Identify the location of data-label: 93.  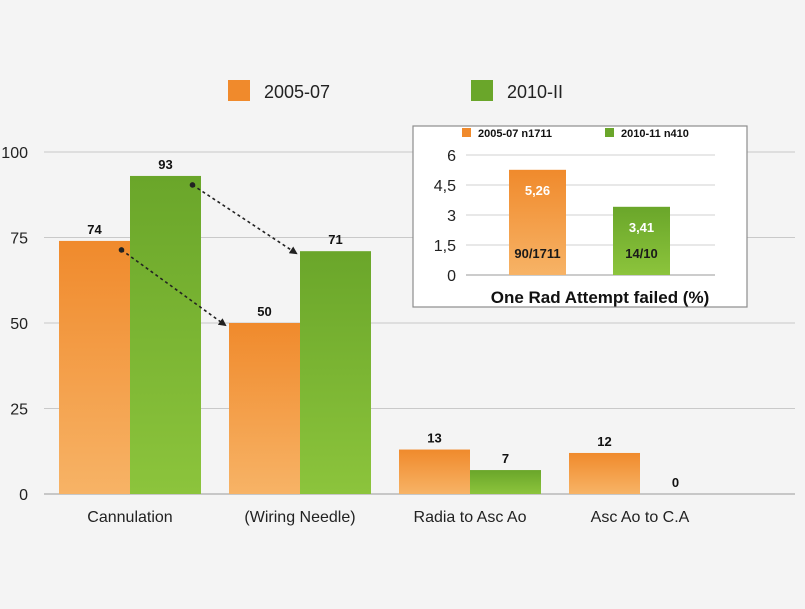
(165, 164).